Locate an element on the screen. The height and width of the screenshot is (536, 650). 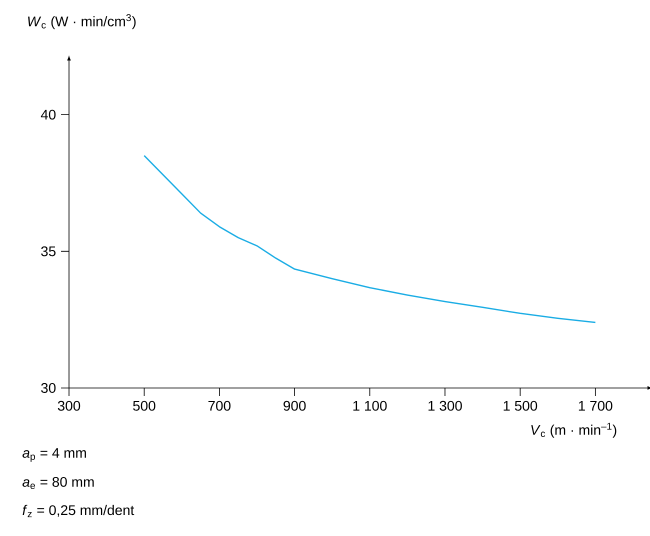
x-tick-label: 1 100 is located at coordinates (370, 405).